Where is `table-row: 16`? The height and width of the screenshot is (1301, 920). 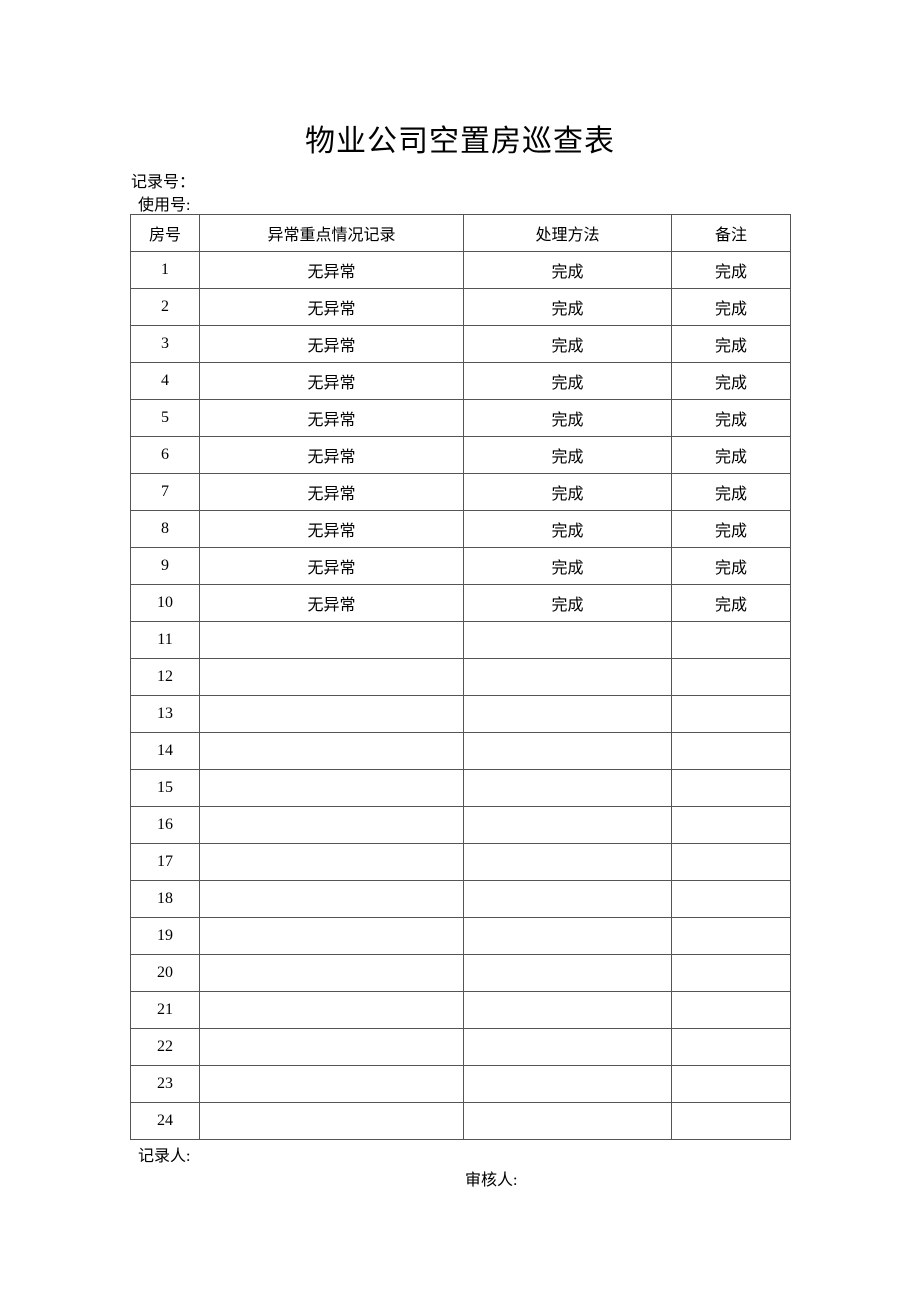
table-row: 16 is located at coordinates (460, 825).